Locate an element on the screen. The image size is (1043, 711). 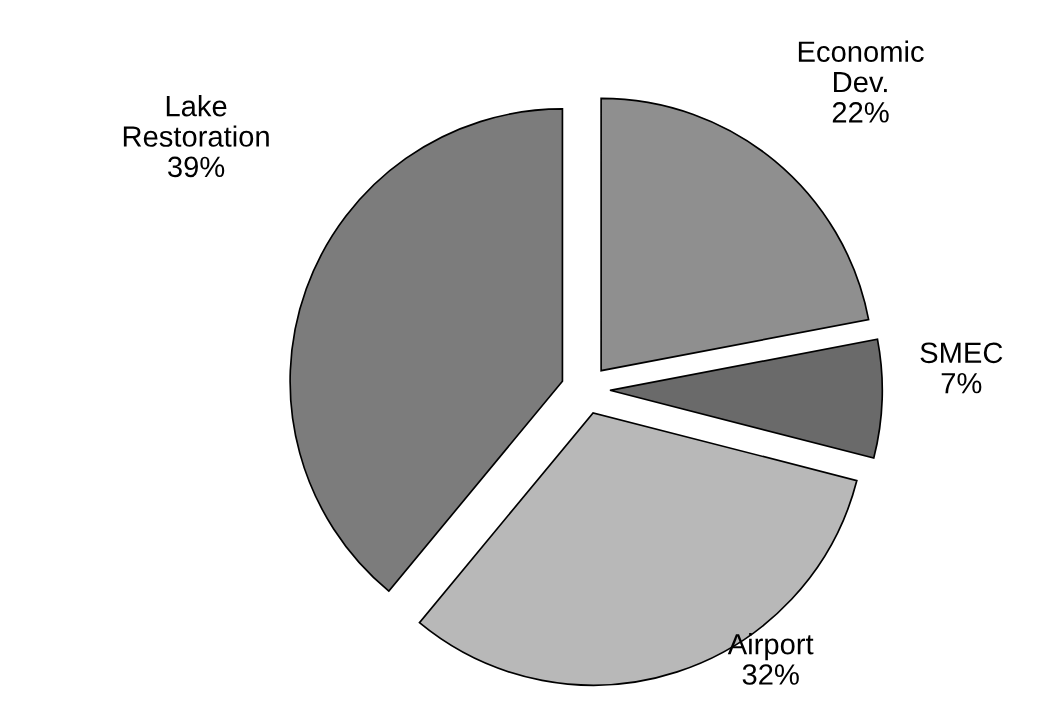
slice-label: Economic Dev. is located at coordinates (861, 66).